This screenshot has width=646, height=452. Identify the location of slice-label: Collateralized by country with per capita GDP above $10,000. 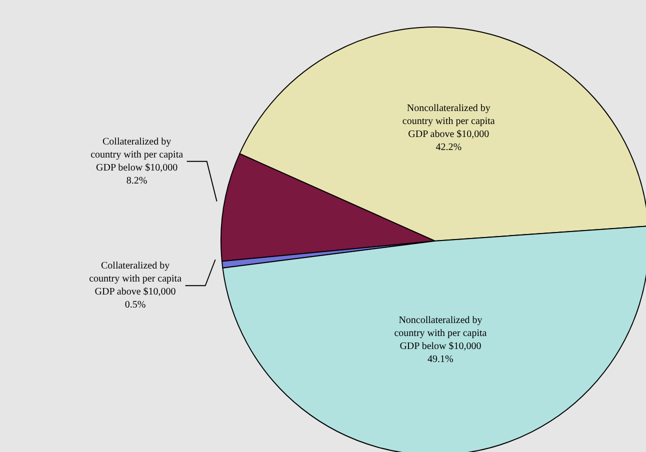
(135, 279).